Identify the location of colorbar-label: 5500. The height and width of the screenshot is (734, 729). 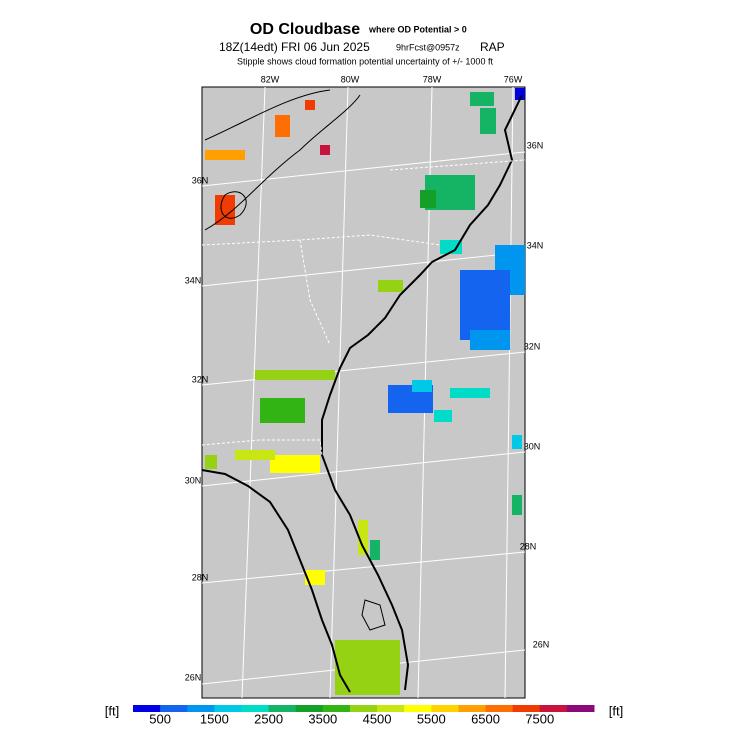
(431, 718).